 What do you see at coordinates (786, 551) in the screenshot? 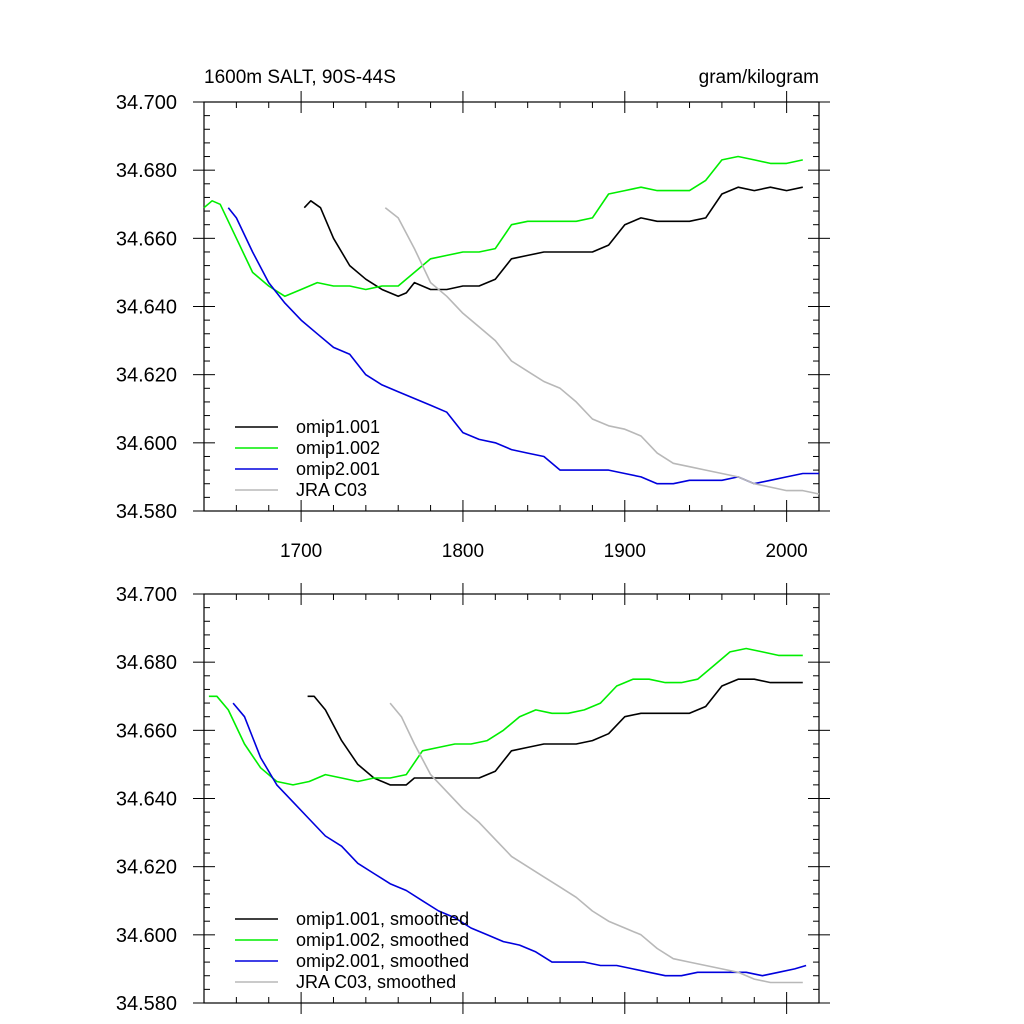
I see `x-tick-label: 2000` at bounding box center [786, 551].